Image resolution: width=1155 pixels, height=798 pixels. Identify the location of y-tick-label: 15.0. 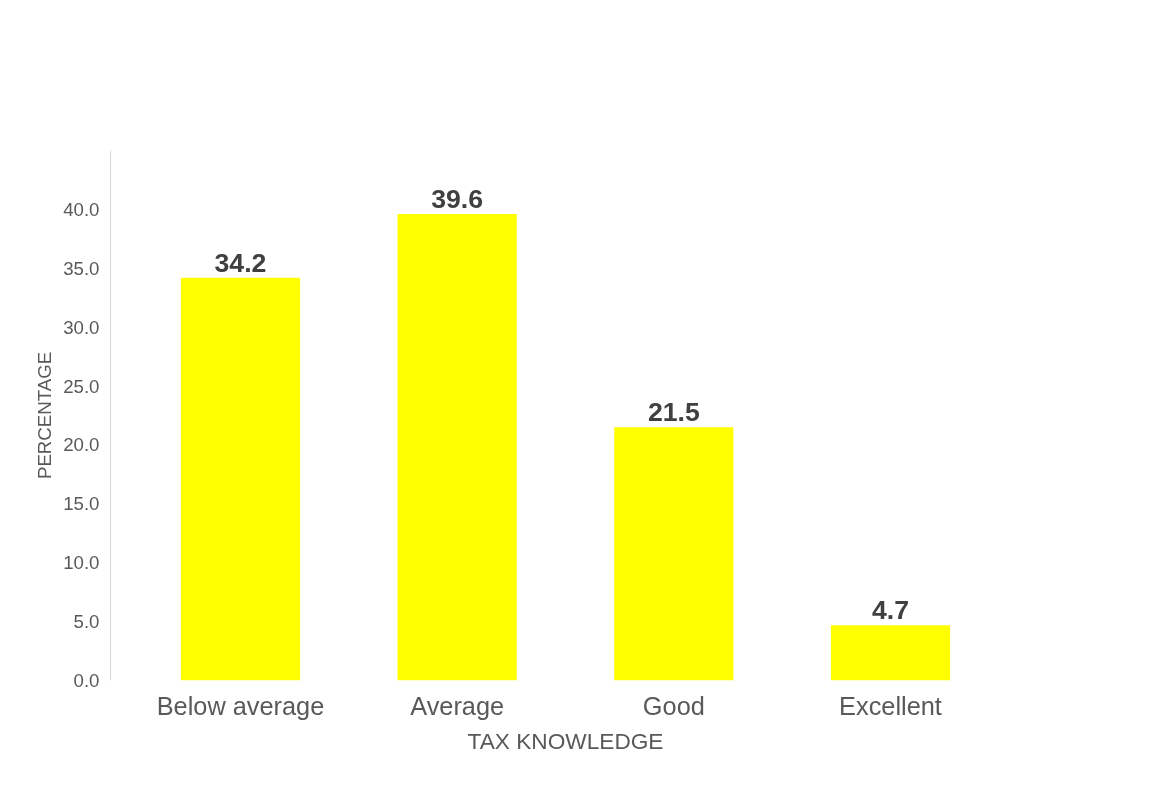
(81, 504).